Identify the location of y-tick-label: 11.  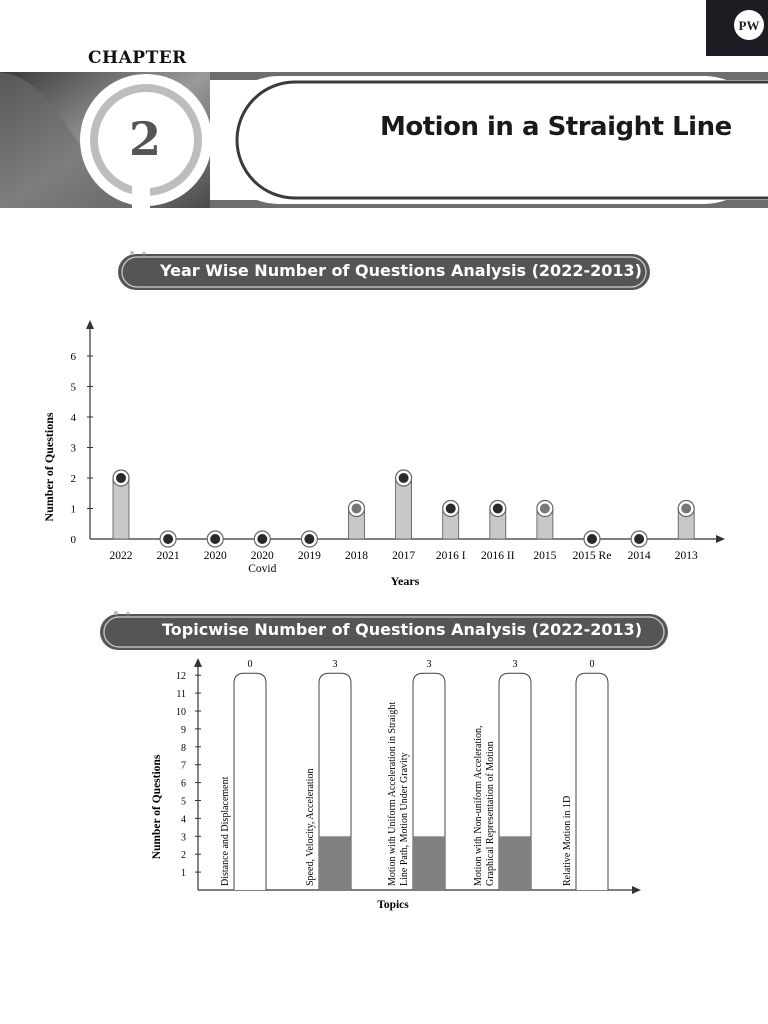
(181, 694).